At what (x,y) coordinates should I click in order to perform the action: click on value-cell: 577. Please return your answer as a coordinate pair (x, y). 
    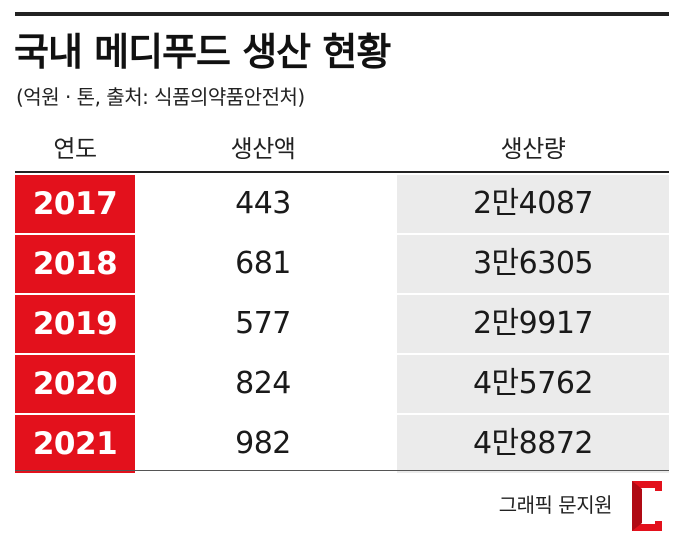
    Looking at the image, I should click on (263, 324).